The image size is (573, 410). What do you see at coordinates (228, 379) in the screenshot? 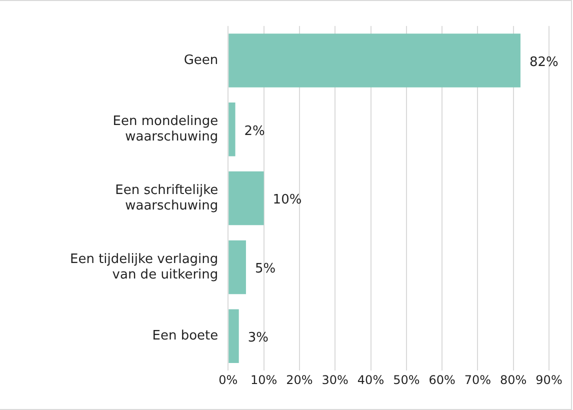
I see `x-tick-label: 0%` at bounding box center [228, 379].